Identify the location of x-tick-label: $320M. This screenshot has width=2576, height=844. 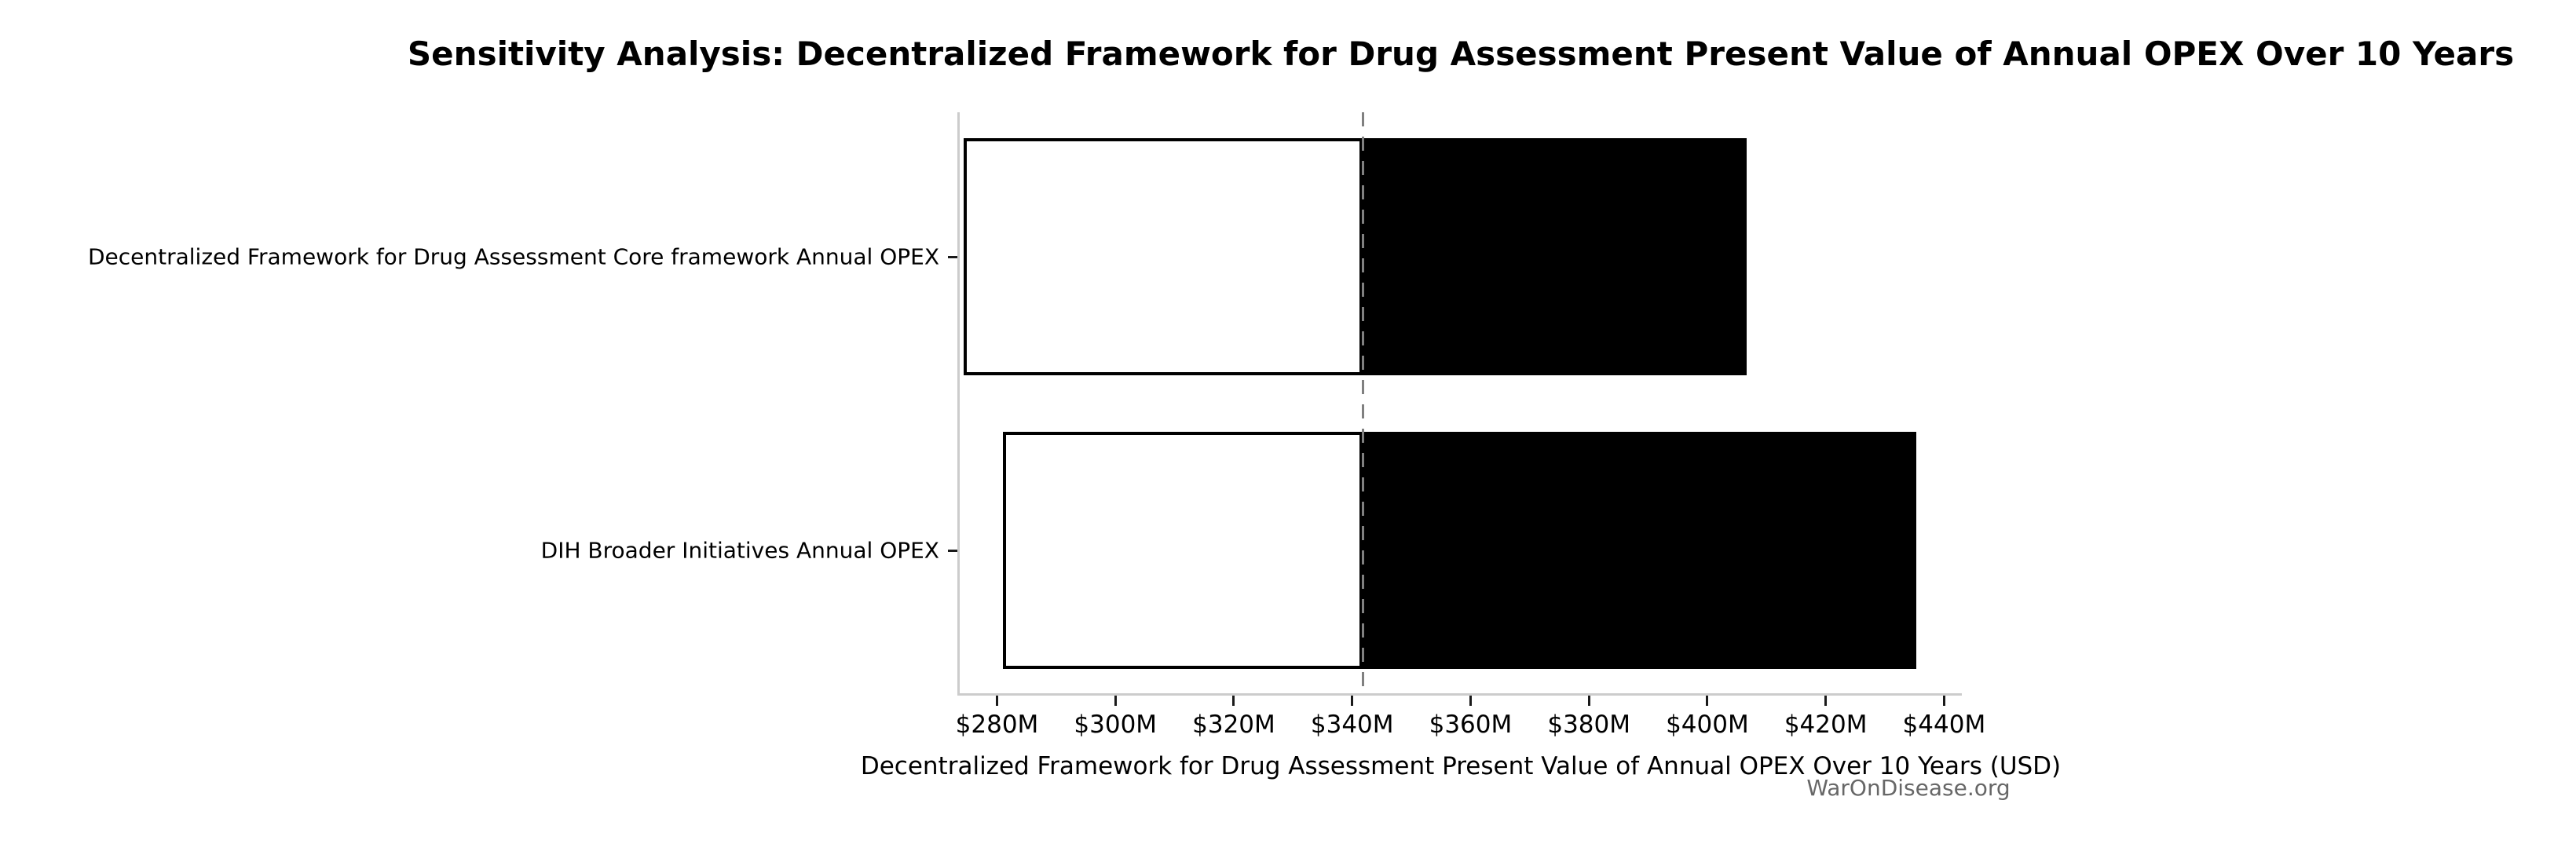
(1233, 725).